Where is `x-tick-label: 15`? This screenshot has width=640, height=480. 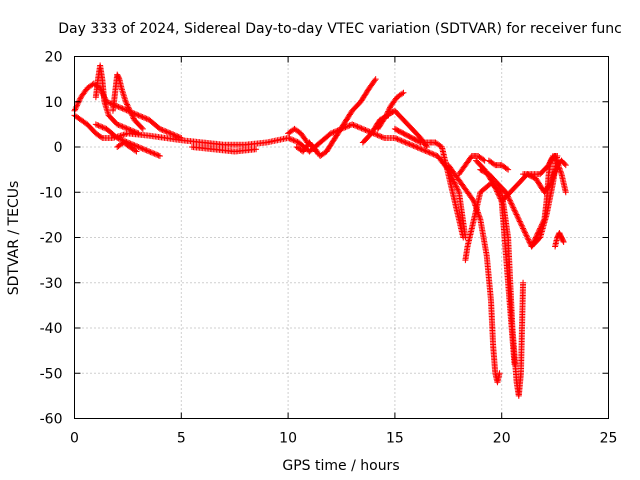 x-tick-label: 15 is located at coordinates (395, 439).